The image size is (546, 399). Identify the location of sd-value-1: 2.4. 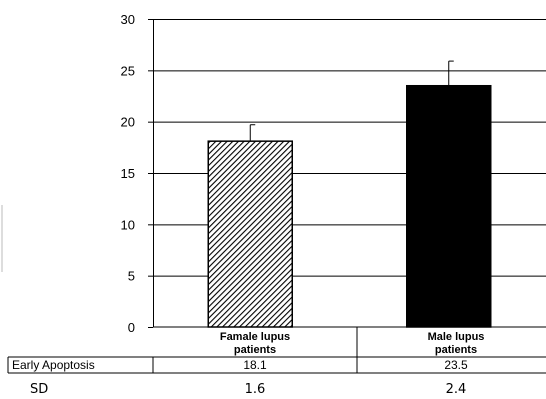
(456, 389).